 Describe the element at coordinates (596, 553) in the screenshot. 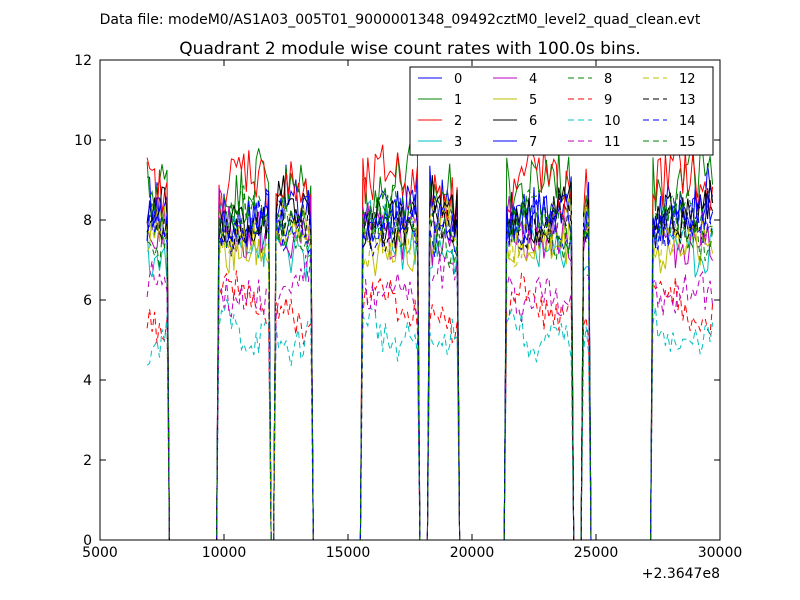

I see `x-tick-label: 25000` at that location.